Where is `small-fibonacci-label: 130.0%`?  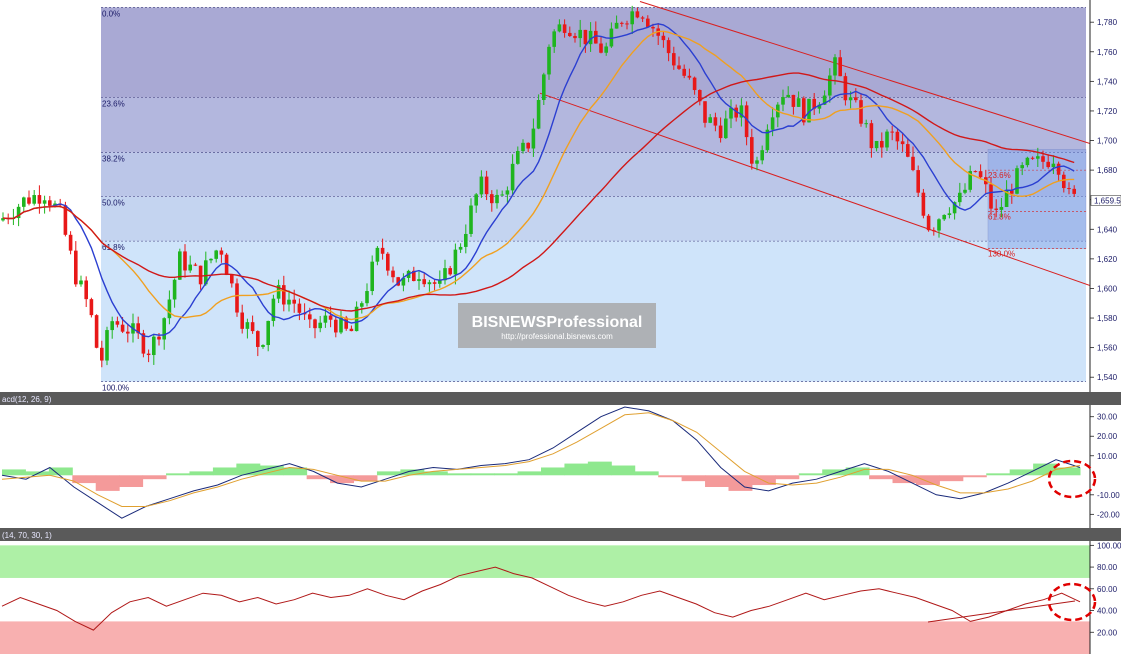
small-fibonacci-label: 130.0% is located at coordinates (1001, 254).